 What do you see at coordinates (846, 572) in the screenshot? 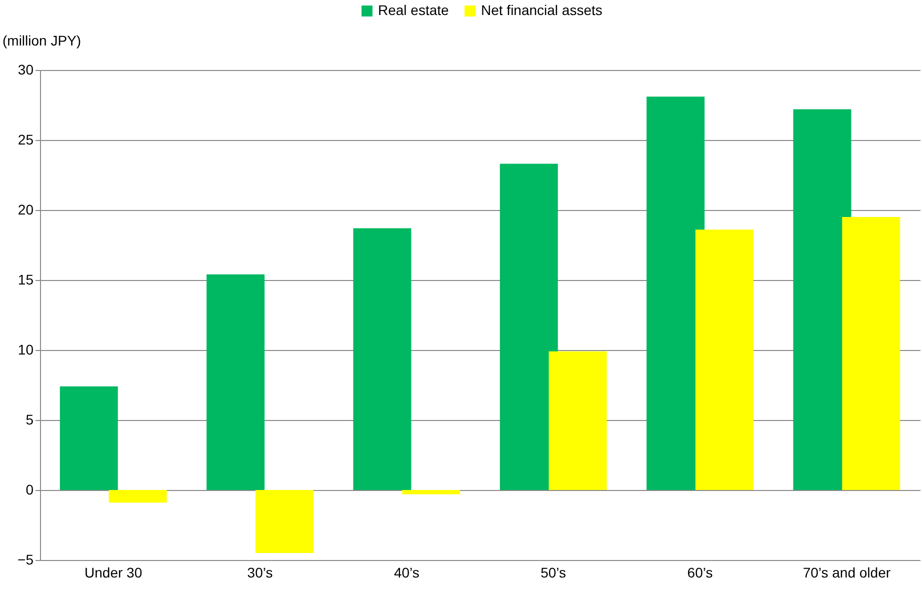
I see `x-tick-label: 70’s and older` at bounding box center [846, 572].